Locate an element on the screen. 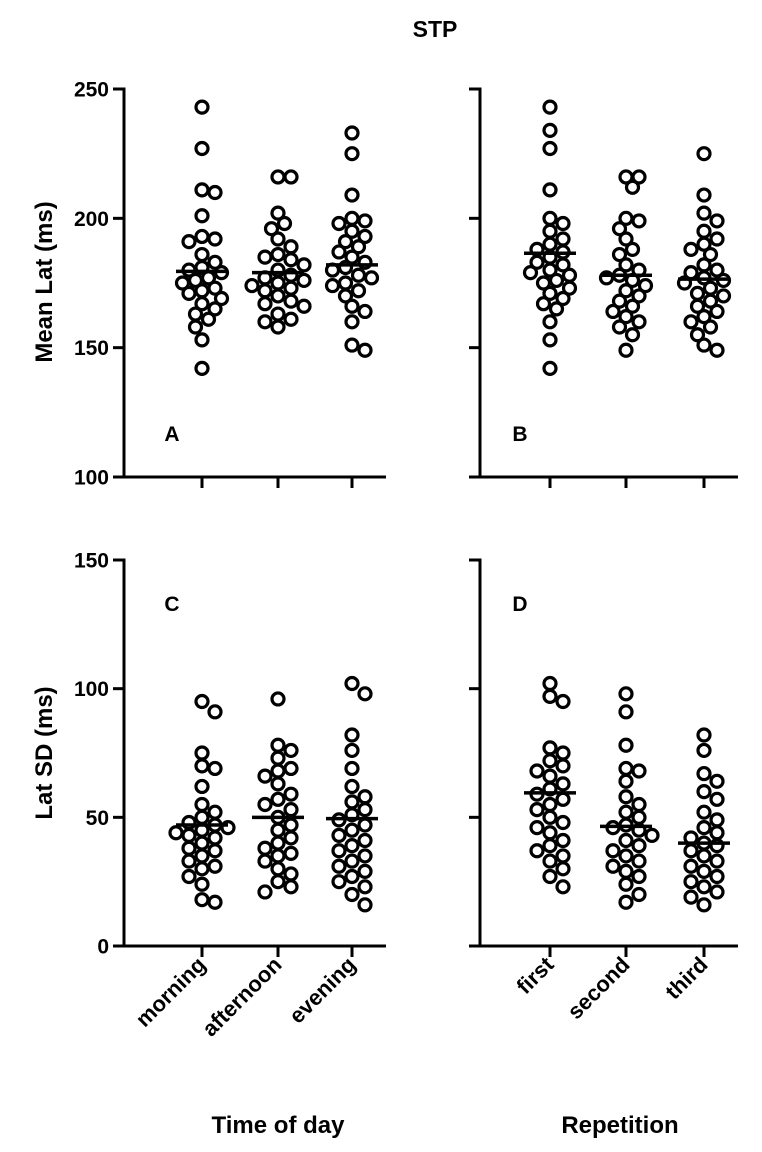 Image resolution: width=762 pixels, height=1152 pixels. category-label: second is located at coordinates (598, 988).